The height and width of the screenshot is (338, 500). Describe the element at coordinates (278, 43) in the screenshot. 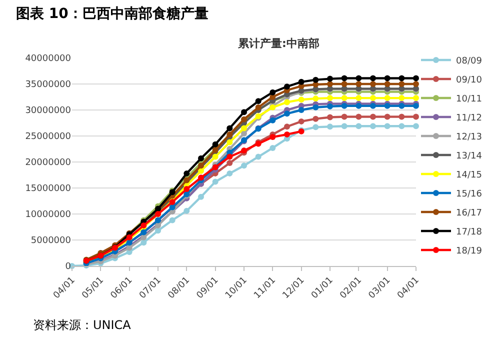

I see `chart-subtitle: 累计产量:中南部` at that location.